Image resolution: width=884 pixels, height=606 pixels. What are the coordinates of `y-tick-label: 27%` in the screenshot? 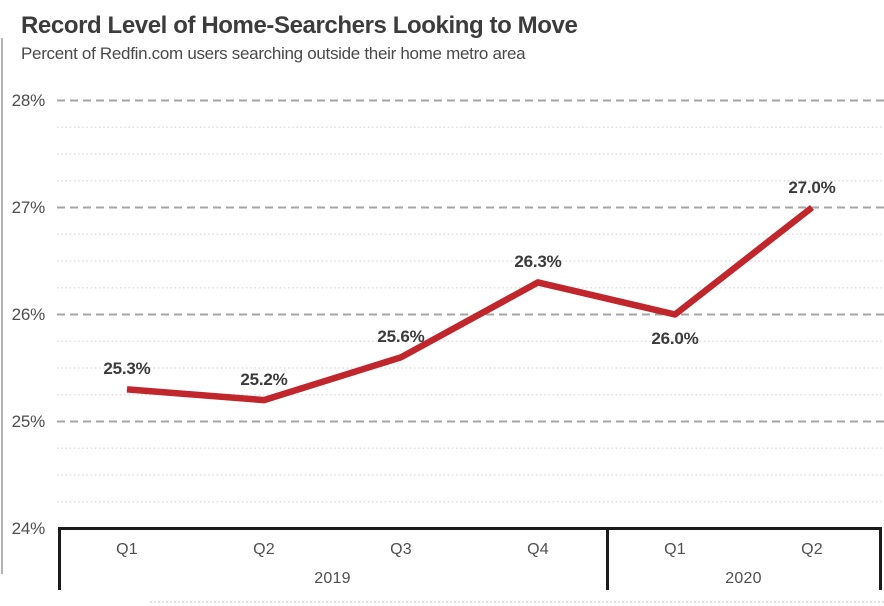 It's located at (28, 207).